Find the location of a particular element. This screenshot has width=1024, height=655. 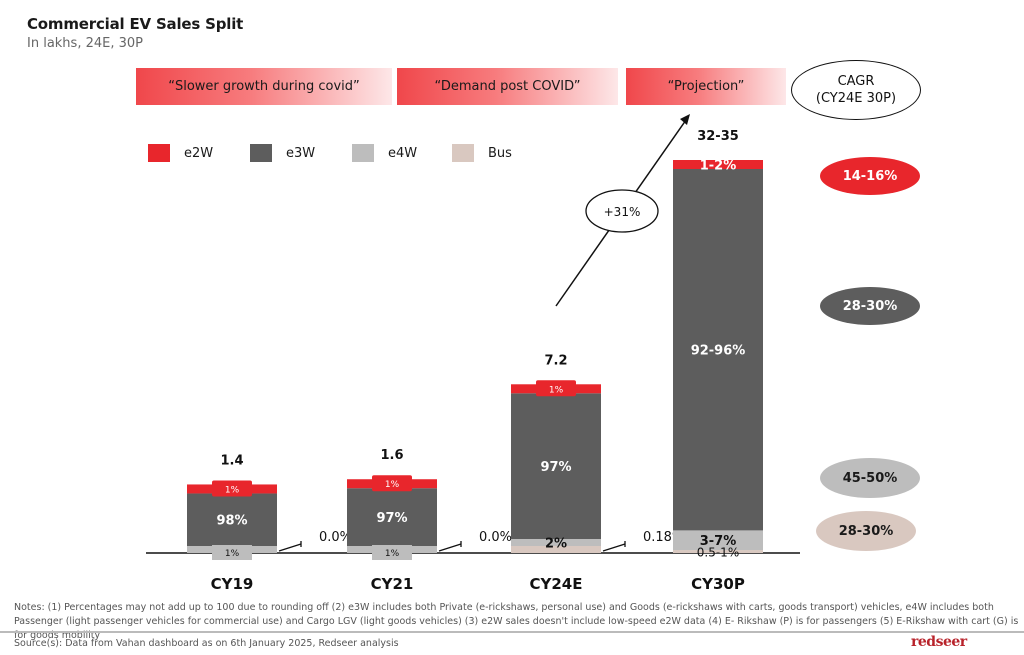

total-label-cy21: 1.6 is located at coordinates (391, 455).